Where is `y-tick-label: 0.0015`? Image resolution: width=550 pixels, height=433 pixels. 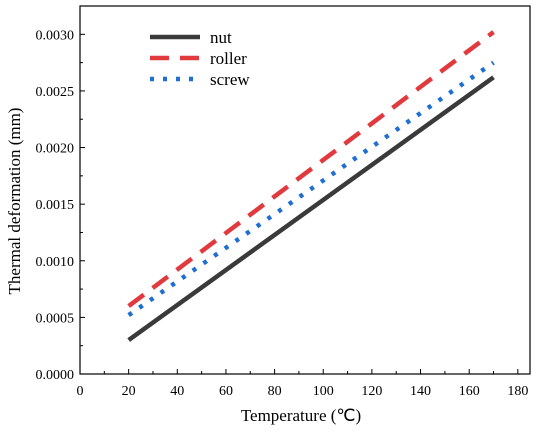
y-tick-label: 0.0015 is located at coordinates (55, 205).